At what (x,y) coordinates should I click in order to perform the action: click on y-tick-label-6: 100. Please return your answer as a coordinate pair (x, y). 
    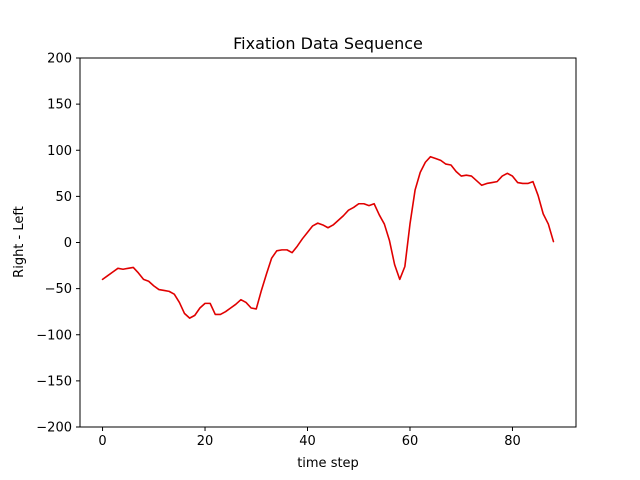
    Looking at the image, I should click on (59, 151).